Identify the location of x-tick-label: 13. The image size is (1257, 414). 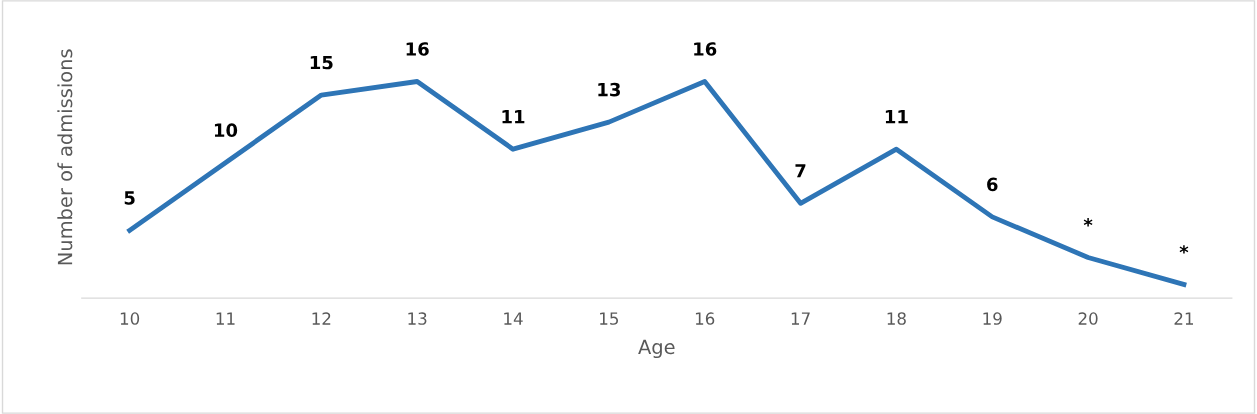
(417, 318).